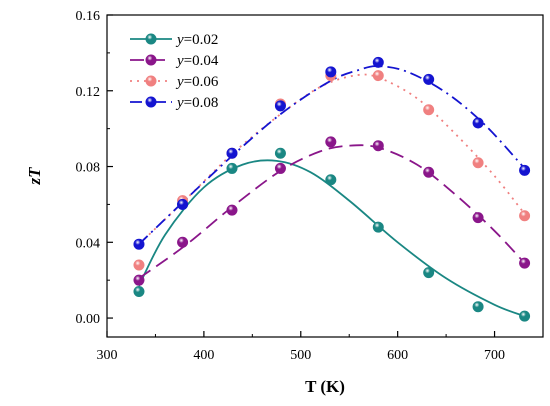 This screenshot has width=550, height=406. What do you see at coordinates (197, 61) in the screenshot?
I see `legend-label: y=0.04` at bounding box center [197, 61].